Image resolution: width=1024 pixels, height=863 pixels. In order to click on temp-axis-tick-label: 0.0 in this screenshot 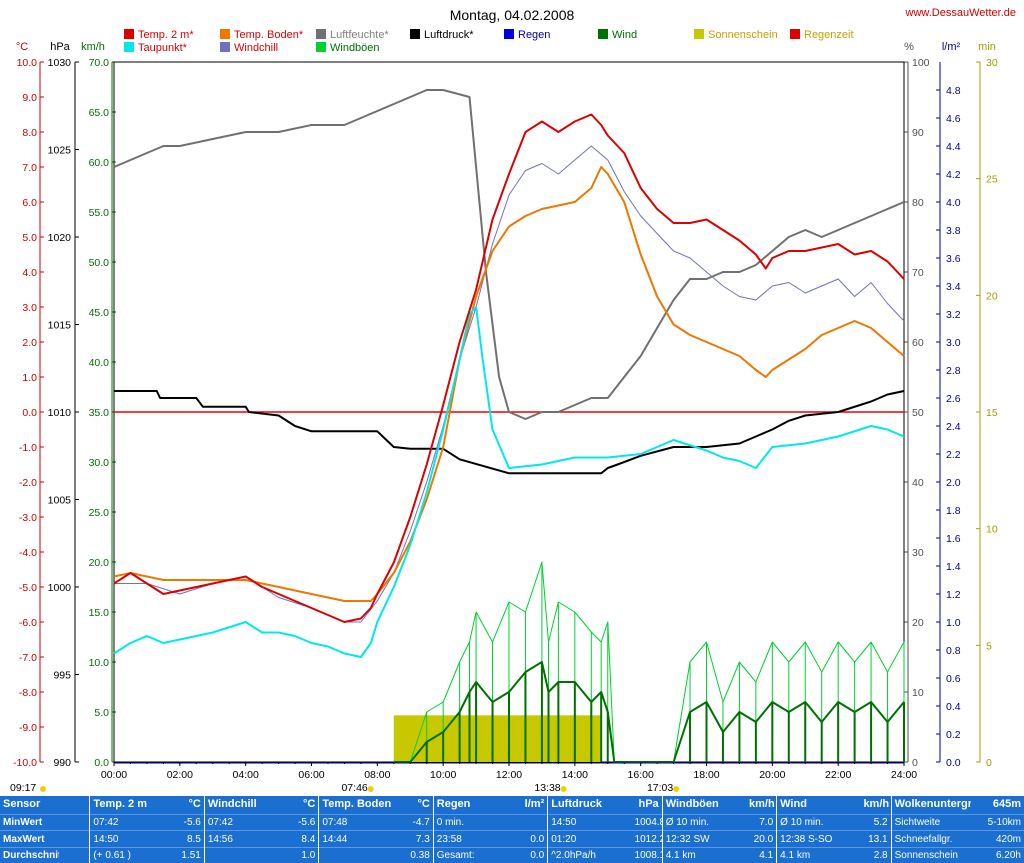, I will do `click(29, 413)`.